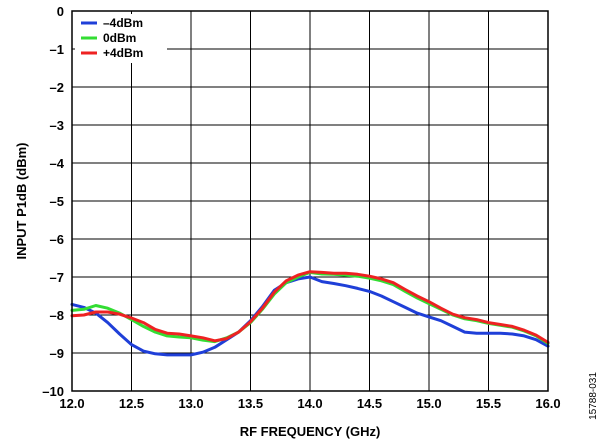 The image size is (607, 446). I want to click on legend-label: 0dBm, so click(119, 38).